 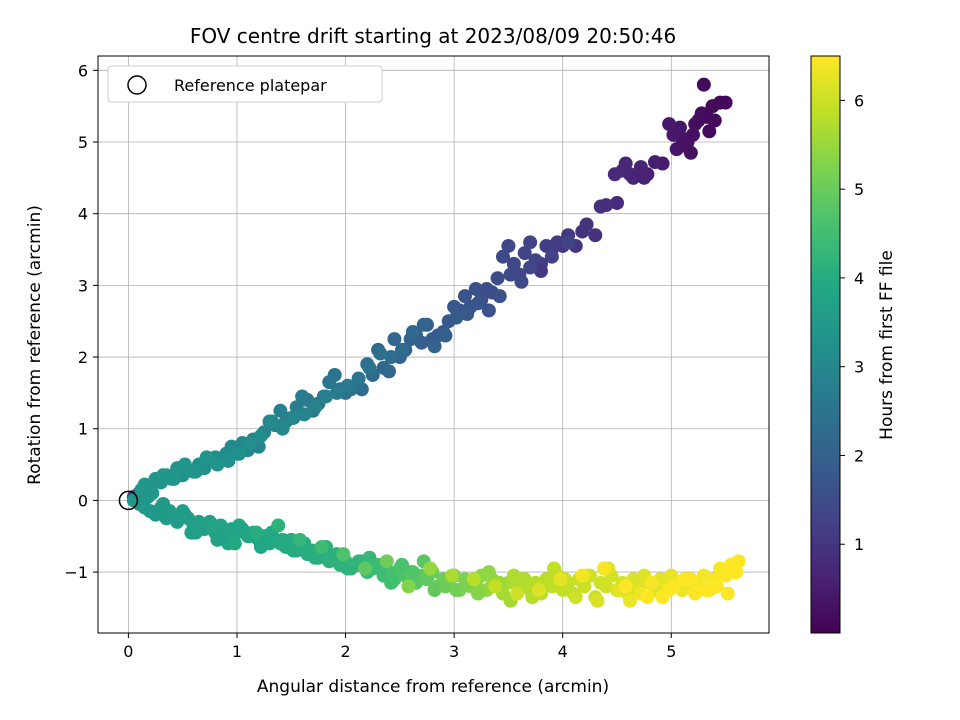 What do you see at coordinates (250, 85) in the screenshot?
I see `legend-label: Reference platepar` at bounding box center [250, 85].